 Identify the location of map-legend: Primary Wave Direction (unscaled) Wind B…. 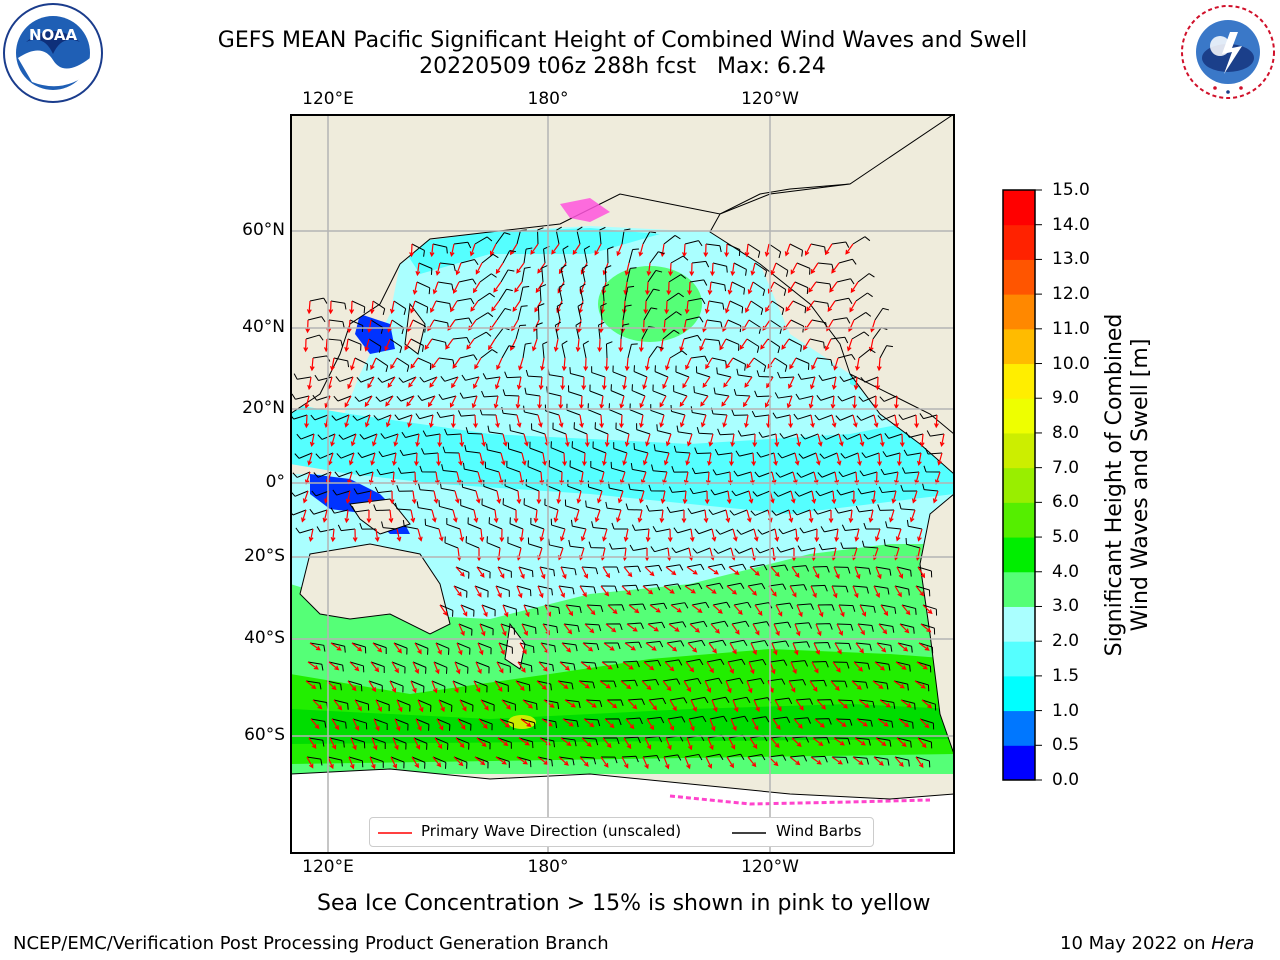
(621, 832).